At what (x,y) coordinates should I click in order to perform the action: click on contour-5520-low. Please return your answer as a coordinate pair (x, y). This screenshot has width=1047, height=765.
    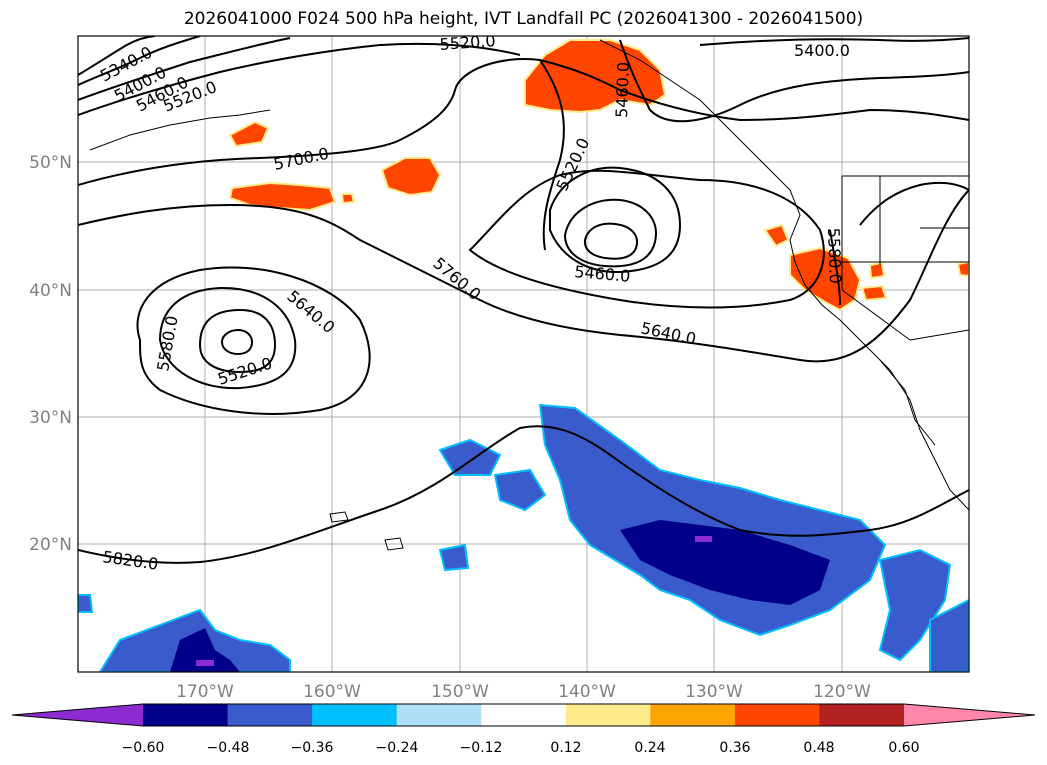
    Looking at the image, I should click on (237, 341).